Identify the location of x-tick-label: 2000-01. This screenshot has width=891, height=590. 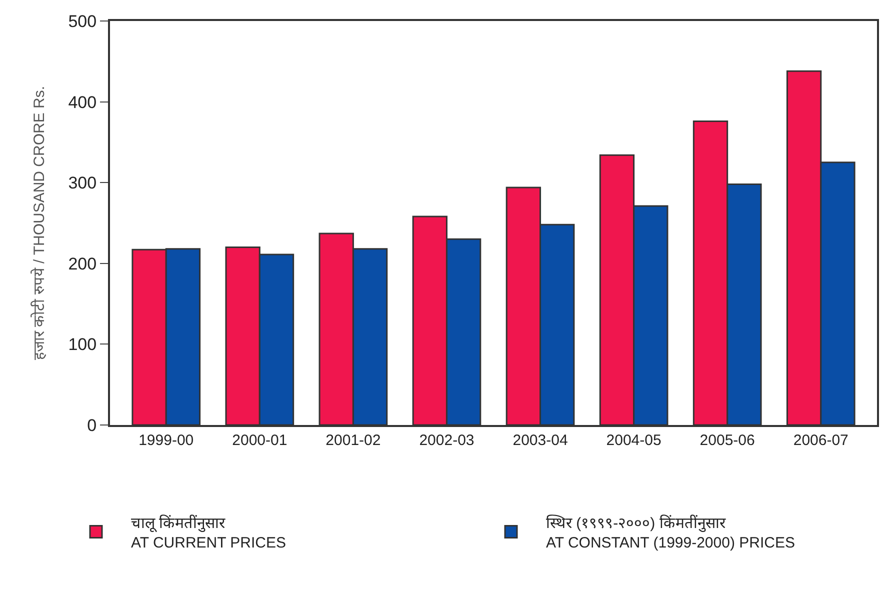
(260, 440).